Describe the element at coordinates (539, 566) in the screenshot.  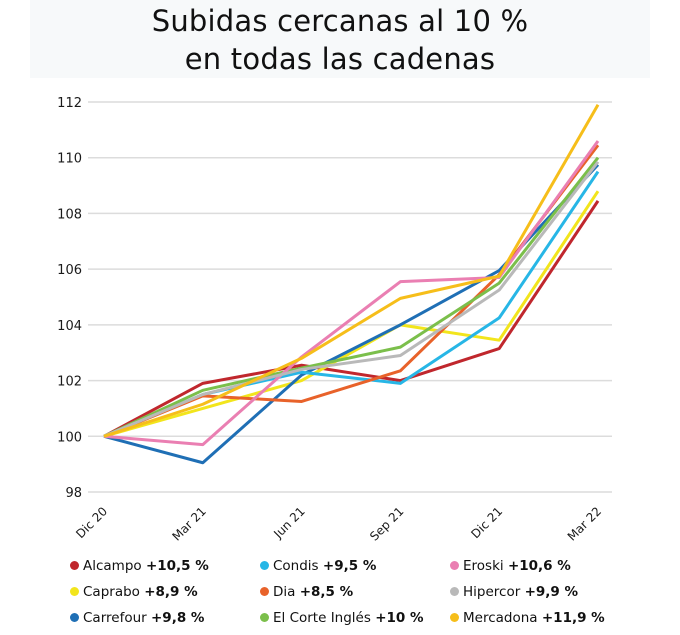
I see `legend-value: +10,6 %` at that location.